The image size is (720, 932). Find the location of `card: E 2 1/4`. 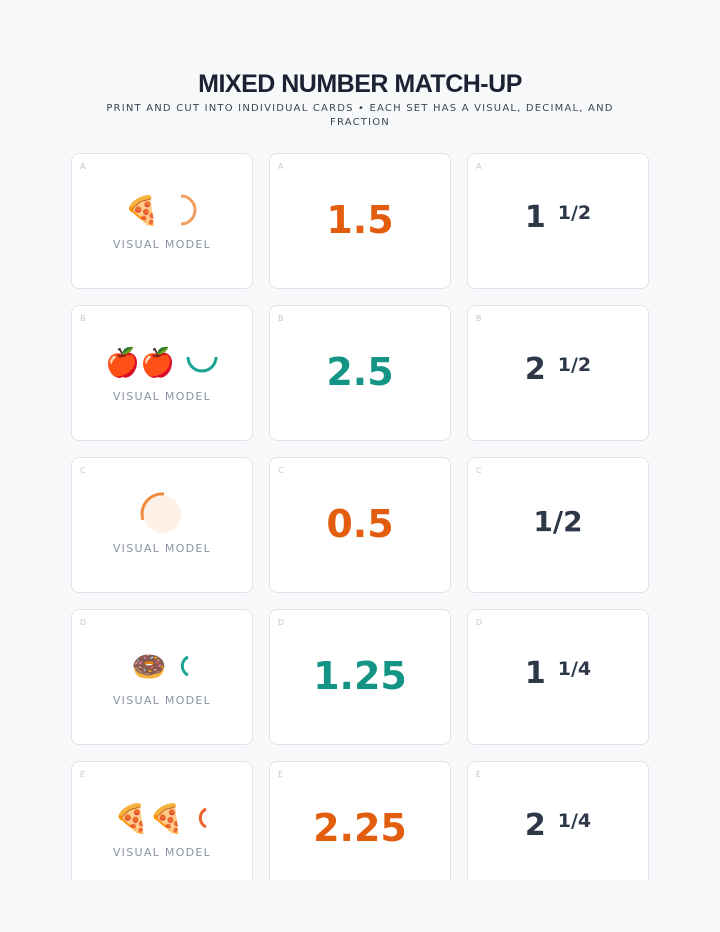

card: E 2 1/4 is located at coordinates (558, 820).